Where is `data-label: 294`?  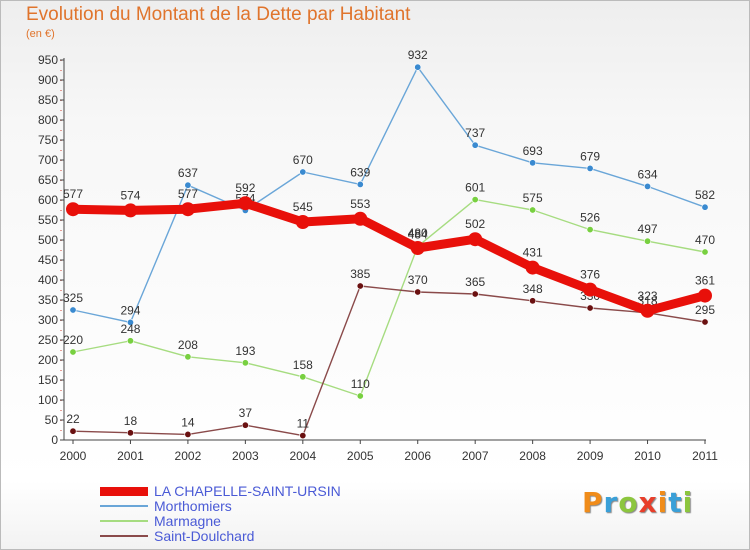
data-label: 294 is located at coordinates (130, 310).